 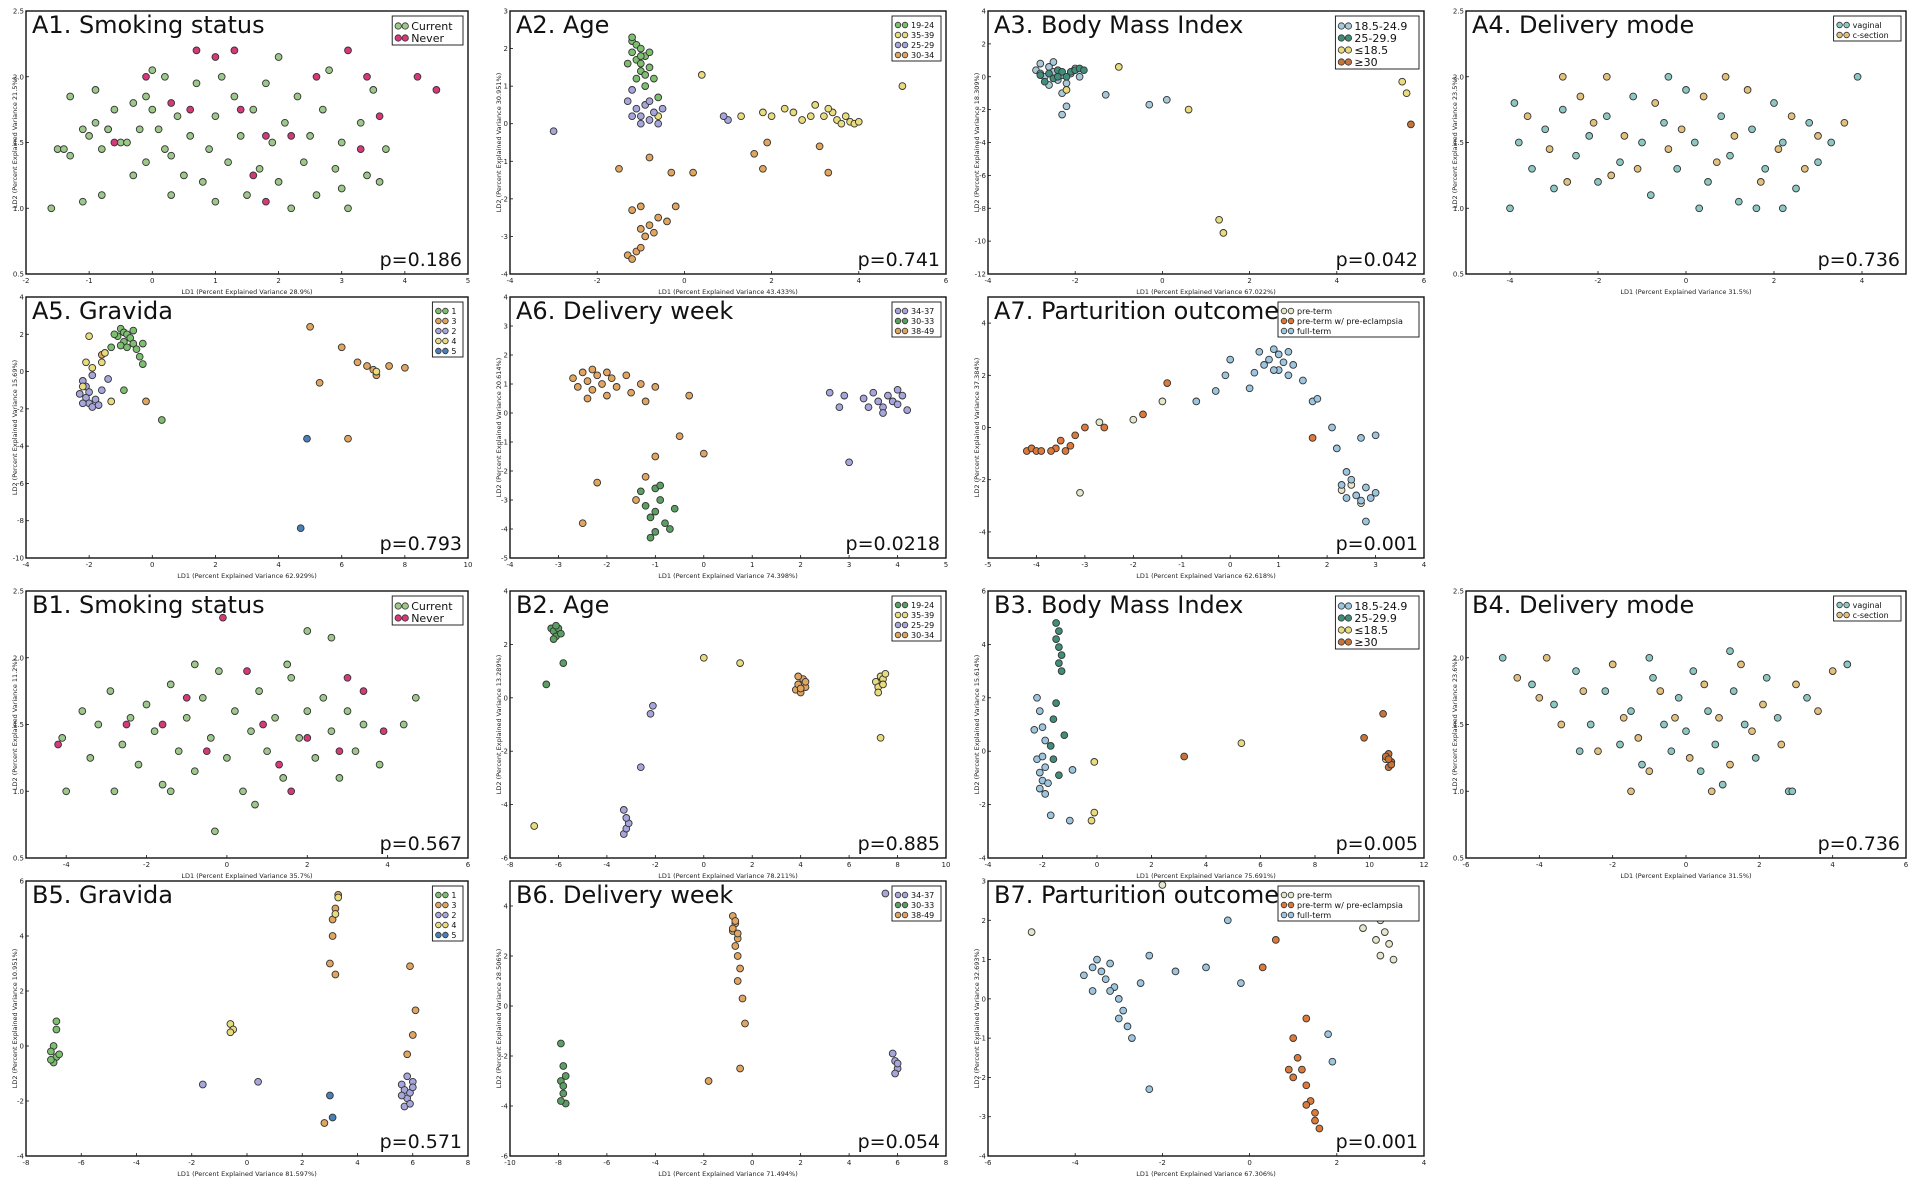 What do you see at coordinates (559, 865) in the screenshot?
I see `x-tick-label: -6` at bounding box center [559, 865].